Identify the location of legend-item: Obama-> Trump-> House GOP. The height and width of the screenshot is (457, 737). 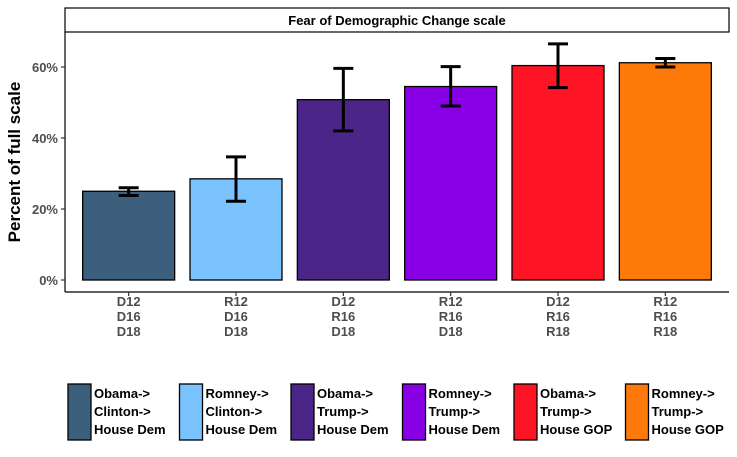
(563, 412).